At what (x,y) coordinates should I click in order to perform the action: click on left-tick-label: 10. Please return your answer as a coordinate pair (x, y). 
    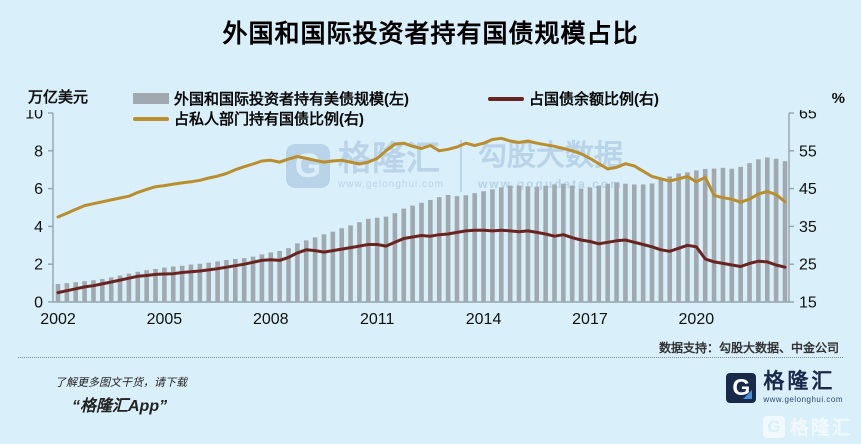
    Looking at the image, I should click on (34, 116).